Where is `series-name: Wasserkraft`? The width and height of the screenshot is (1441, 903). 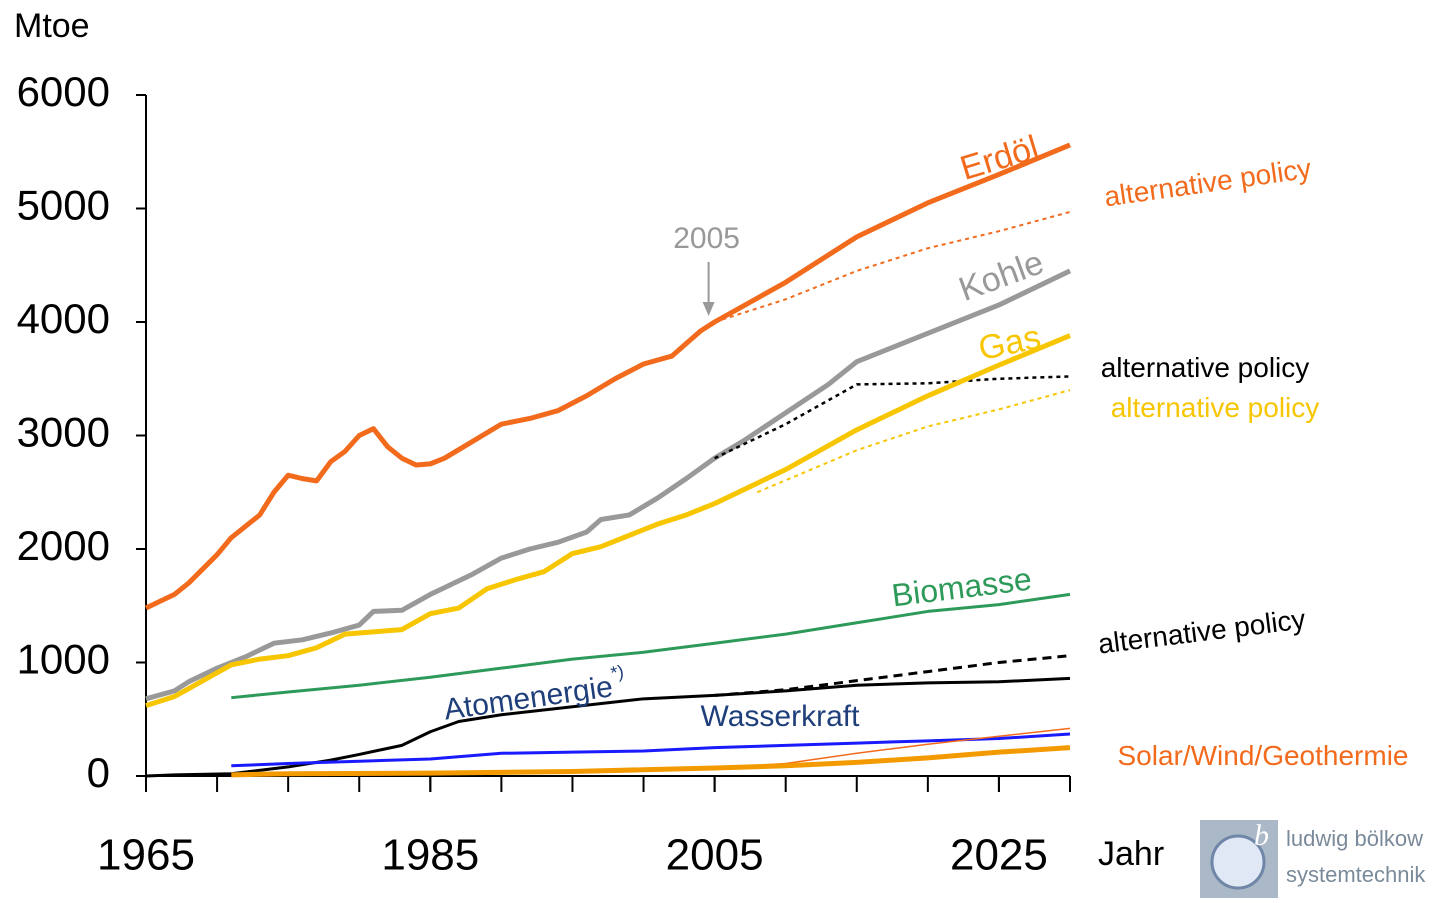
series-name: Wasserkraft is located at coordinates (781, 716).